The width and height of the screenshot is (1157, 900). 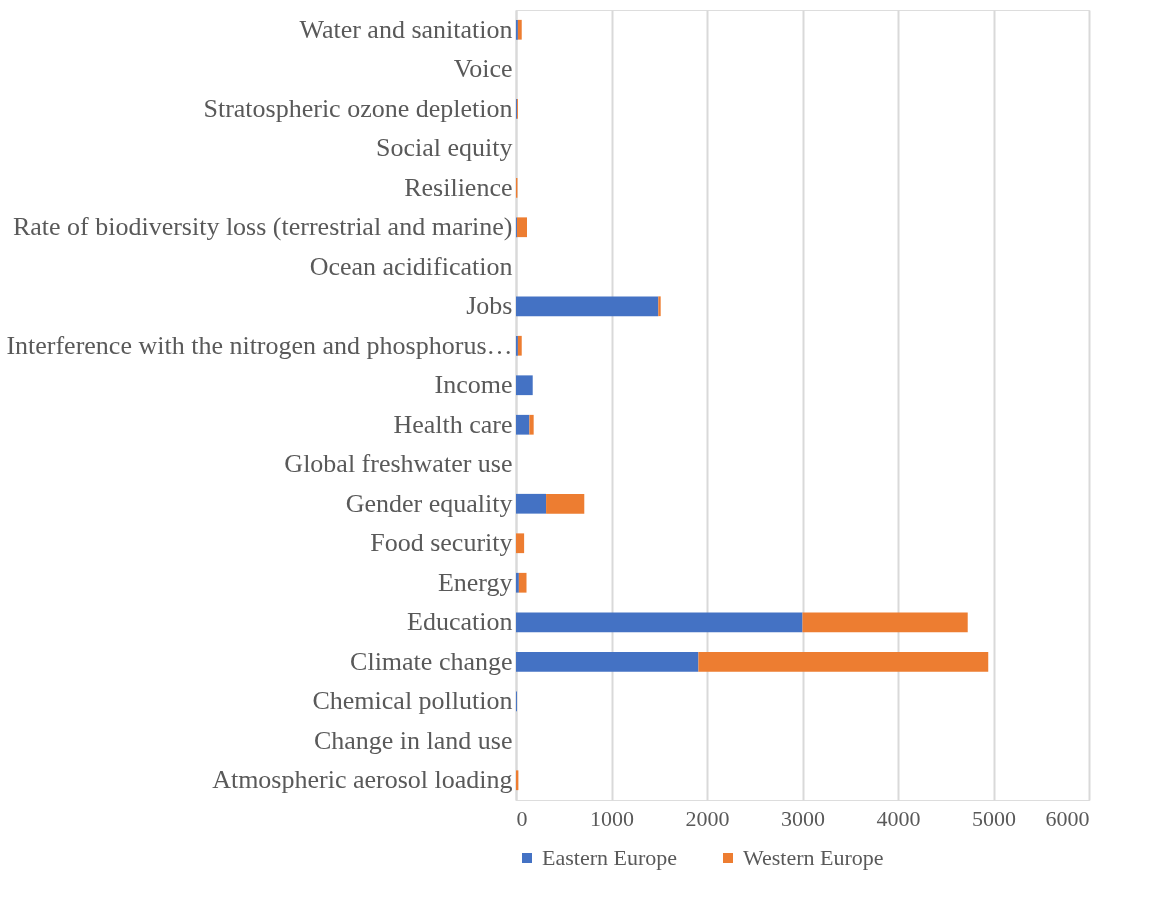 I want to click on y-tick-label: Social equity, so click(x=444, y=148).